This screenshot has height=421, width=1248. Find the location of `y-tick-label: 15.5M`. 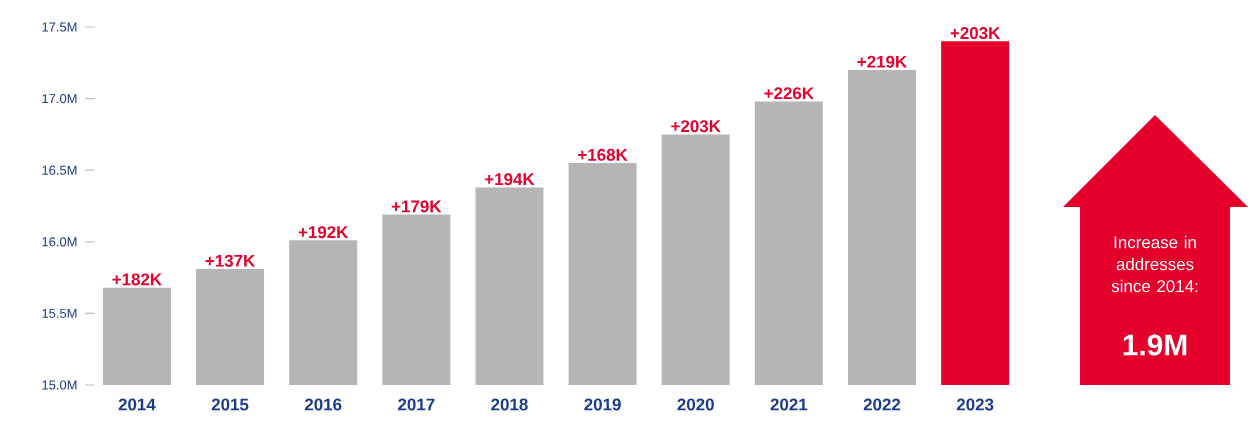

y-tick-label: 15.5M is located at coordinates (59, 313).